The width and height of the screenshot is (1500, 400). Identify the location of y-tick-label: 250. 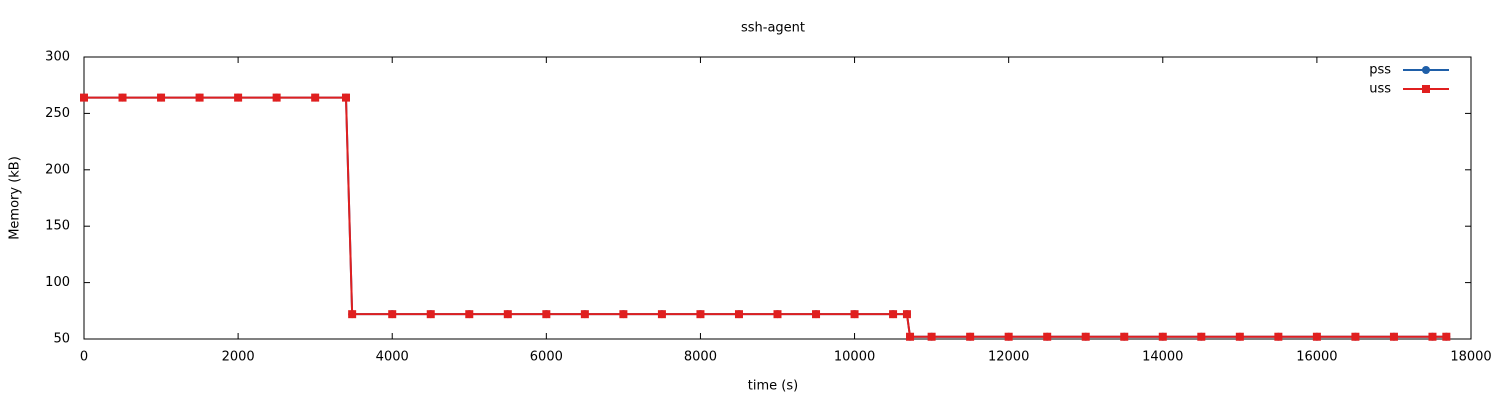
(57, 113).